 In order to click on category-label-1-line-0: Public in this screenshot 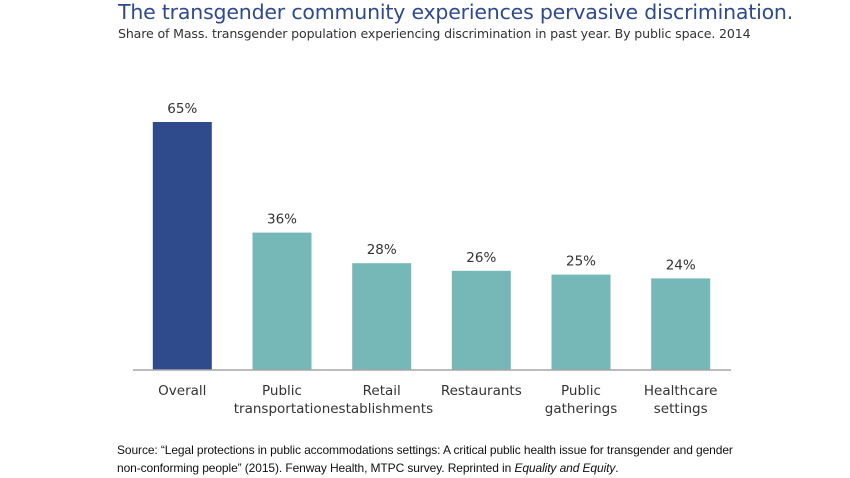, I will do `click(282, 391)`.